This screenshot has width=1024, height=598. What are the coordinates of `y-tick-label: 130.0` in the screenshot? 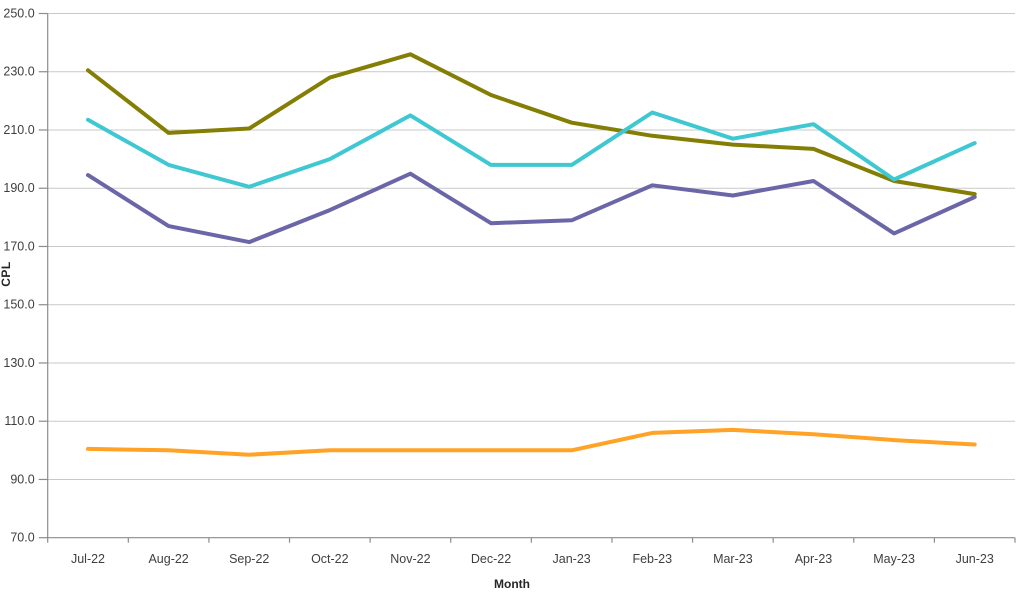 It's located at (18, 363).